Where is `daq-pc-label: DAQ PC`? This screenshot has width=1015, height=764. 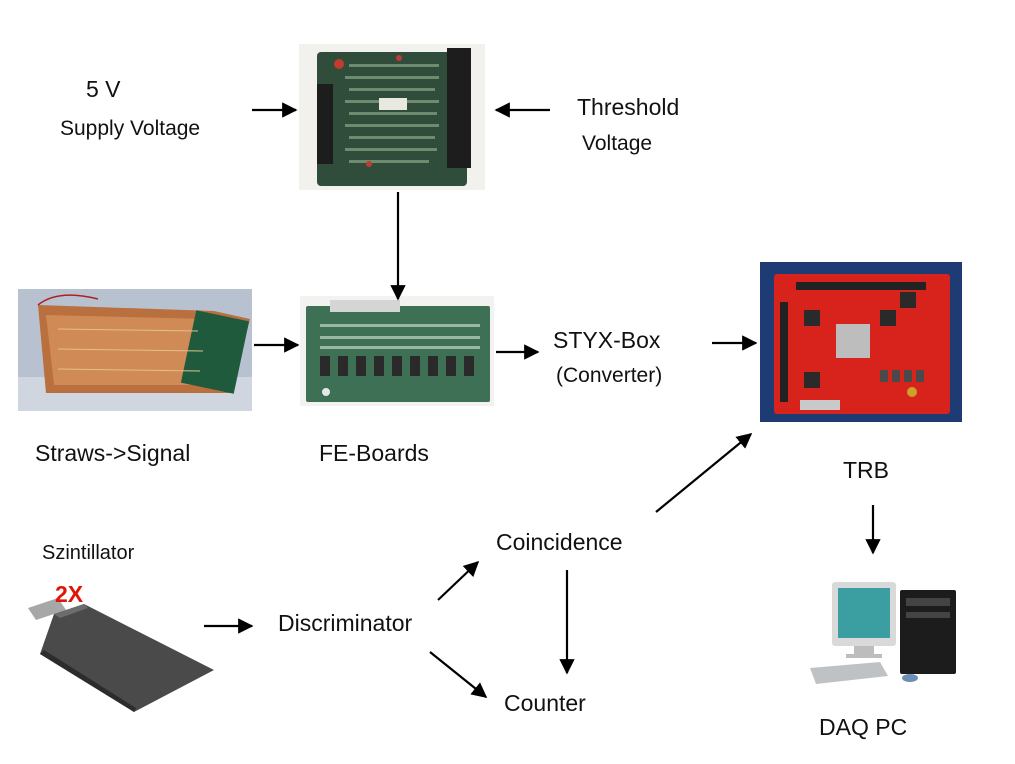 daq-pc-label: DAQ PC is located at coordinates (863, 727).